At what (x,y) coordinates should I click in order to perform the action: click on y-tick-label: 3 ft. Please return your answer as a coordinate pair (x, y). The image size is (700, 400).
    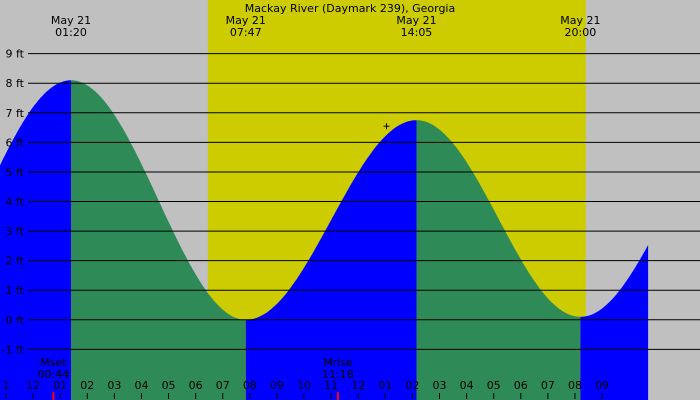
    Looking at the image, I should click on (15, 231).